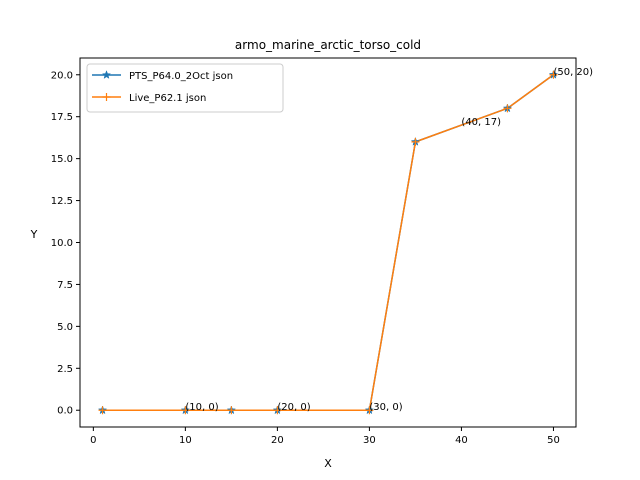 The width and height of the screenshot is (640, 480). I want to click on legend-plus-icon, so click(106, 97).